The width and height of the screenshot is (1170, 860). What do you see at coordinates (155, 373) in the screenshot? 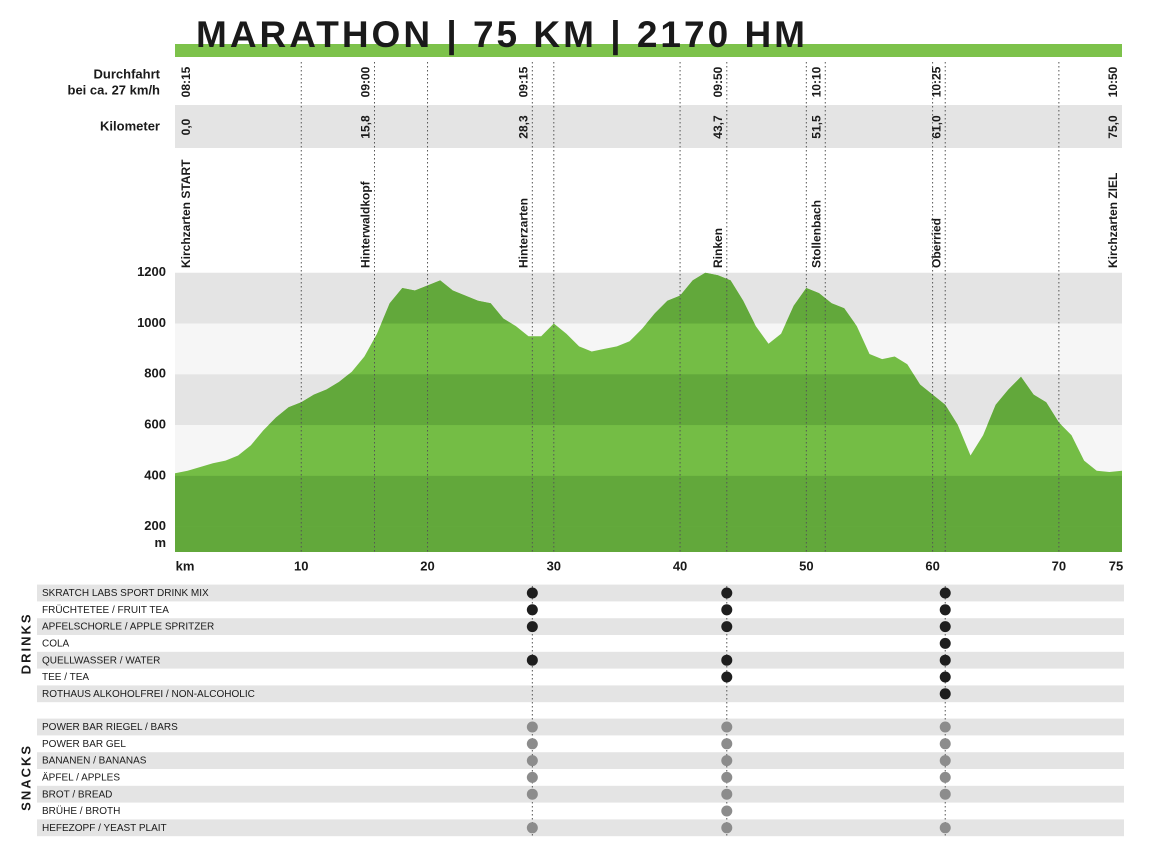
I see `y-tick-label: 800` at bounding box center [155, 373].